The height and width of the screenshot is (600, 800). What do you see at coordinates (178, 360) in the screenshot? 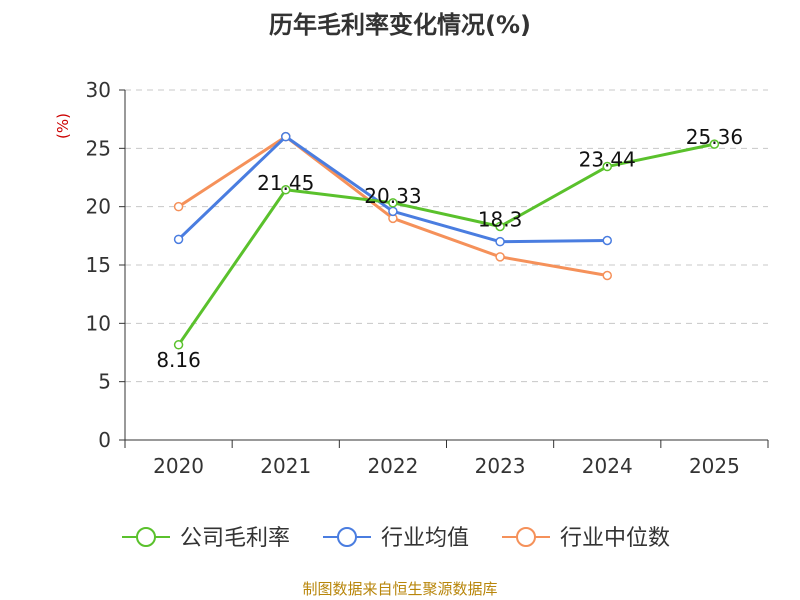
I see `data-label: 8.16` at bounding box center [178, 360].